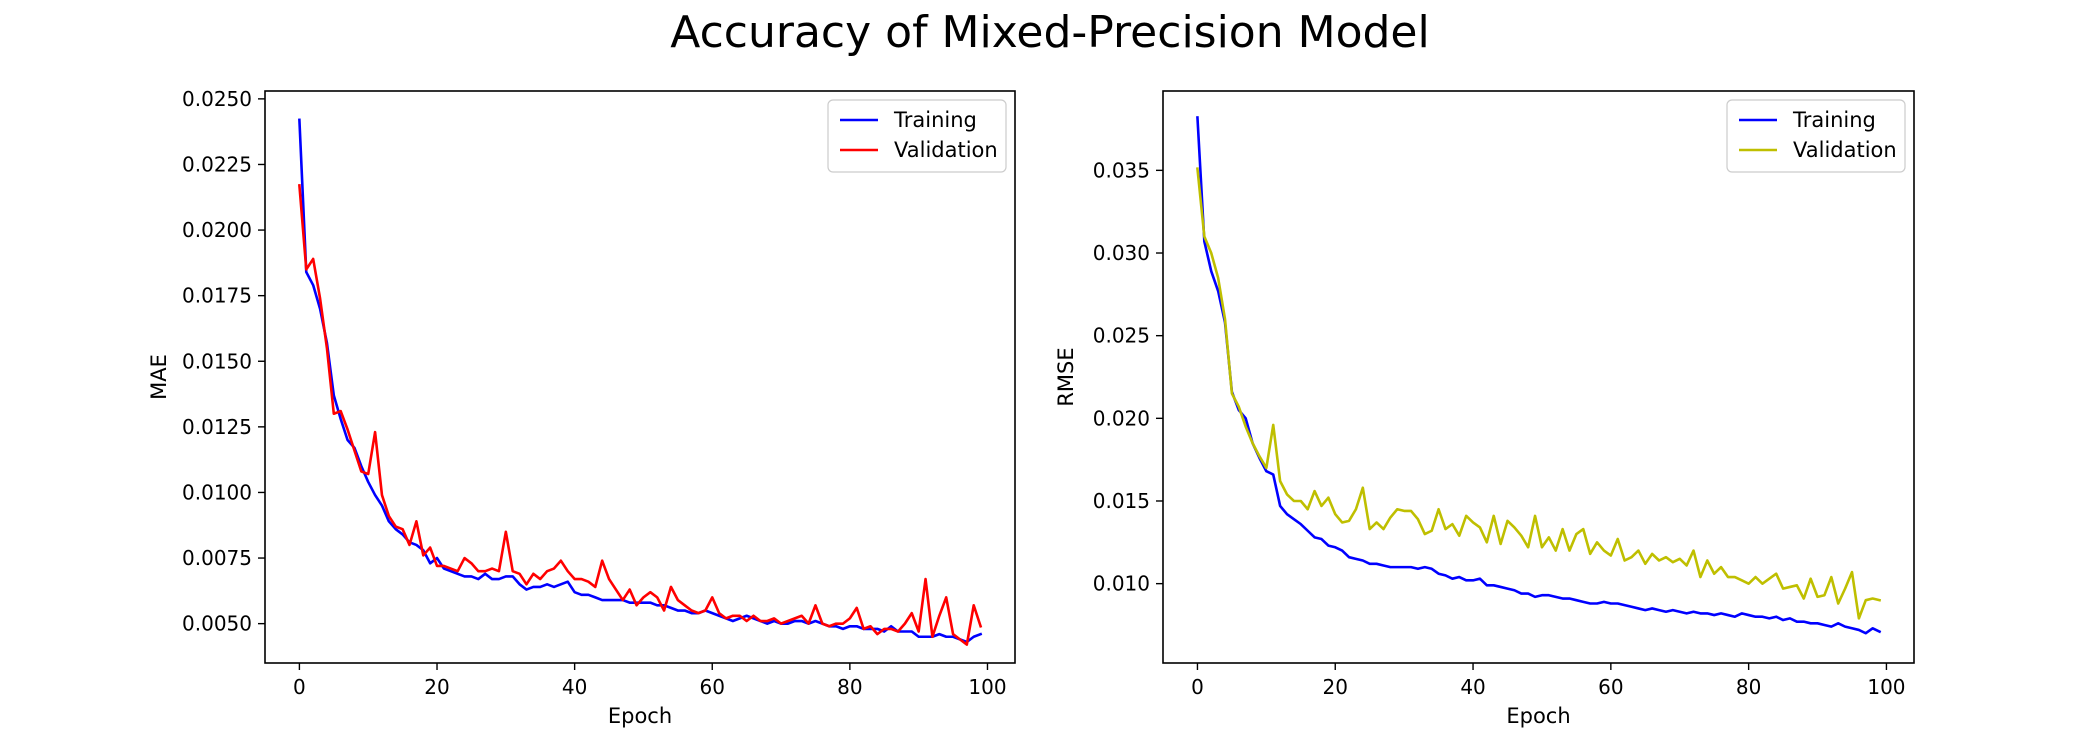 The height and width of the screenshot is (750, 2100). I want to click on mae-y-tick-label-7: 0.0225, so click(217, 164).